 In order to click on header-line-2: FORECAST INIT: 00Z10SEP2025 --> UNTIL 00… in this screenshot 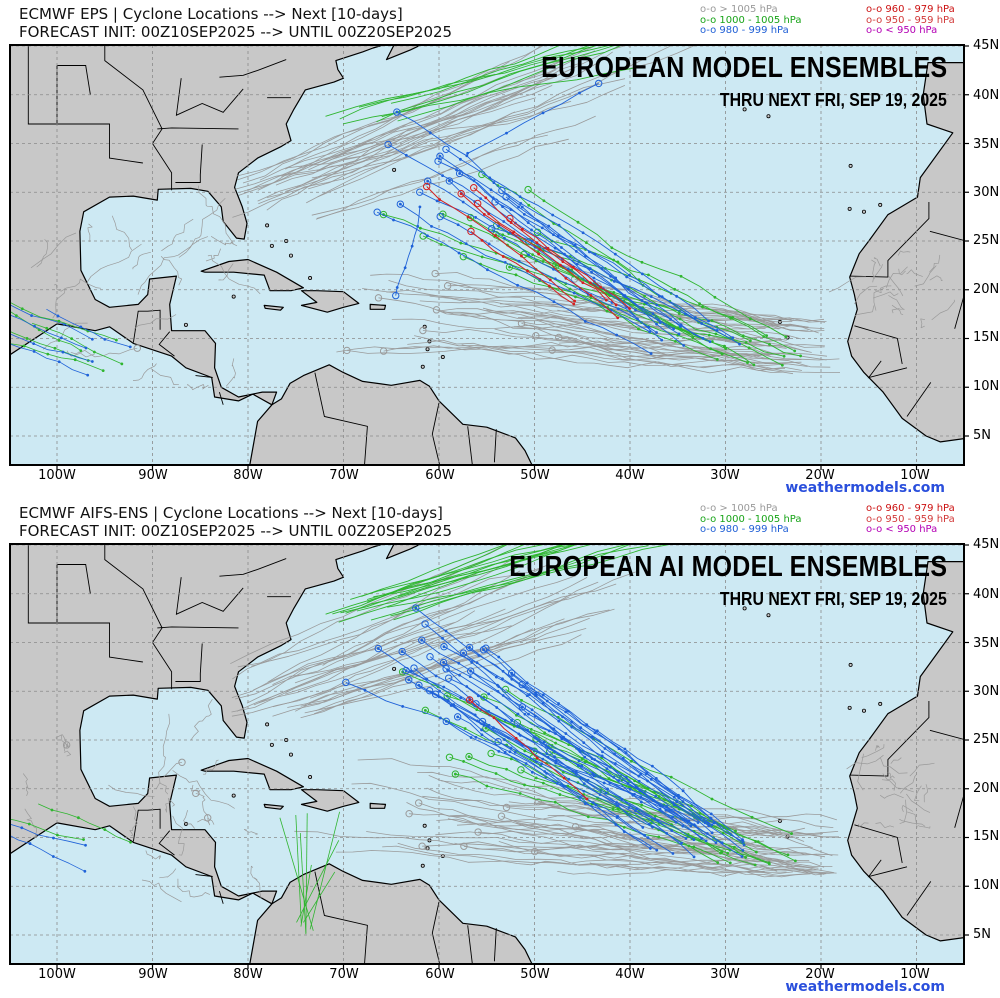, I will do `click(236, 32)`.